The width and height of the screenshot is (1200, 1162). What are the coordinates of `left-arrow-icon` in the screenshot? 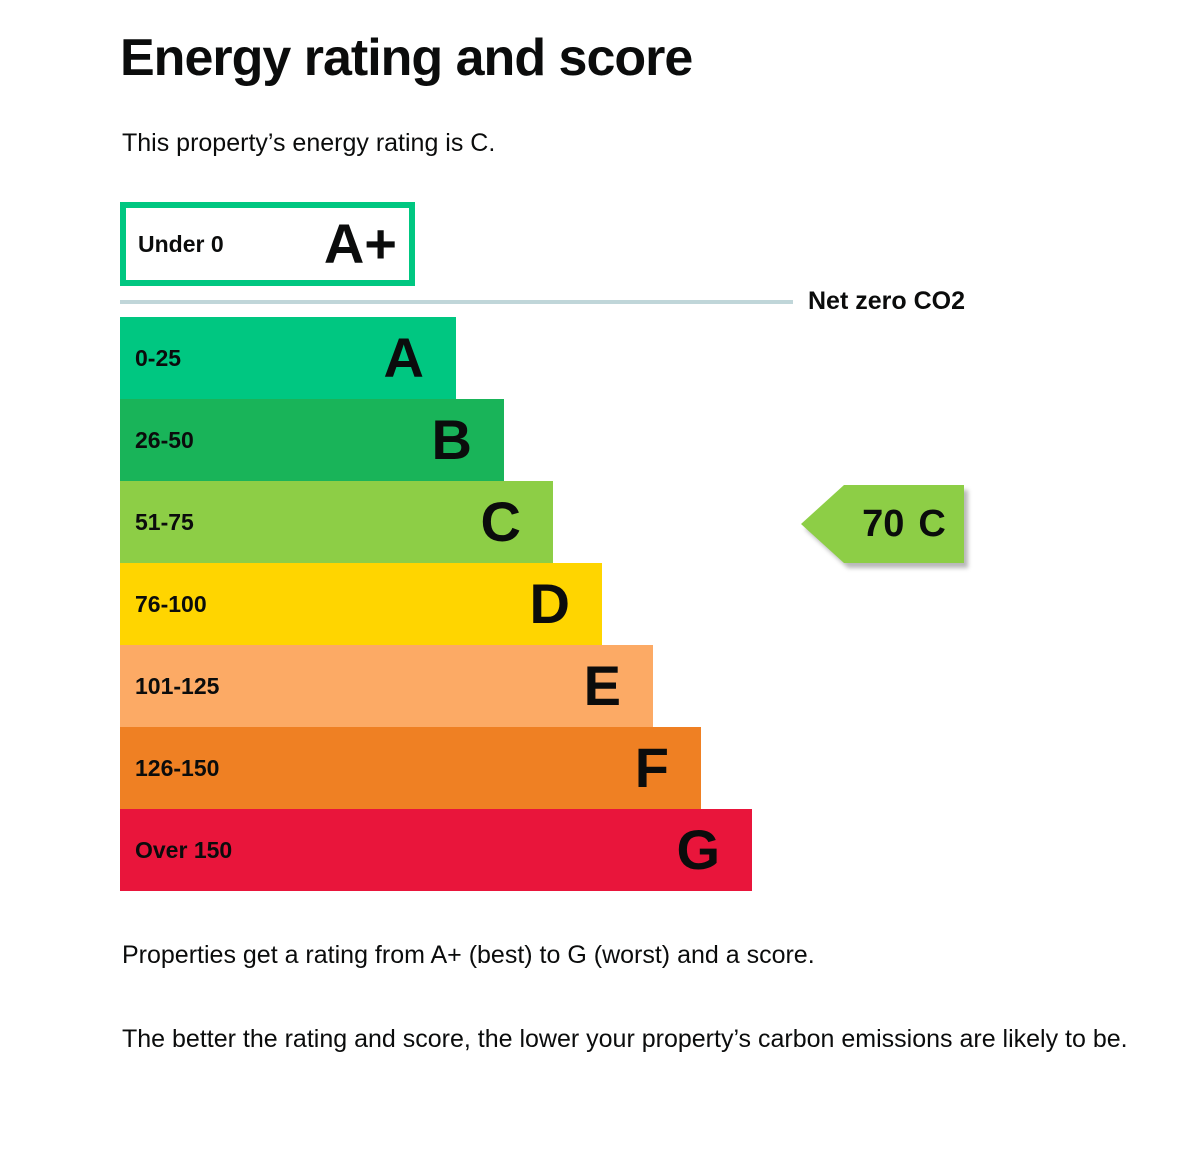 It's located at (882, 524).